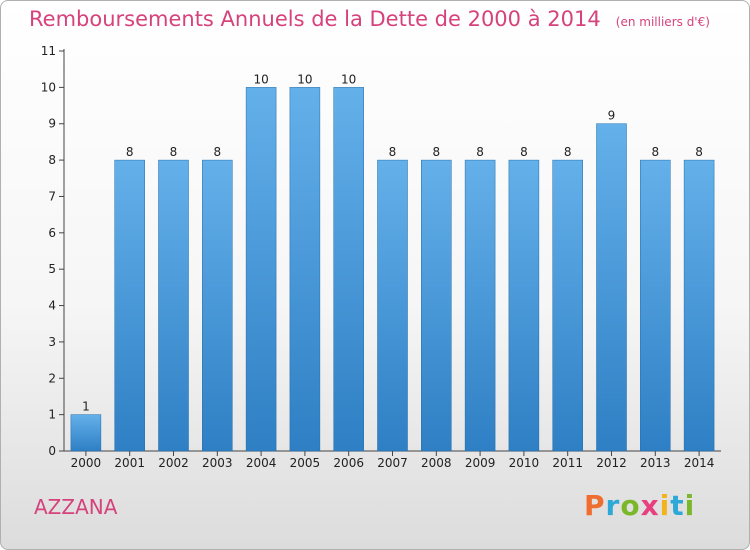 The image size is (750, 550). What do you see at coordinates (655, 463) in the screenshot?
I see `x-tick-label: 2013` at bounding box center [655, 463].